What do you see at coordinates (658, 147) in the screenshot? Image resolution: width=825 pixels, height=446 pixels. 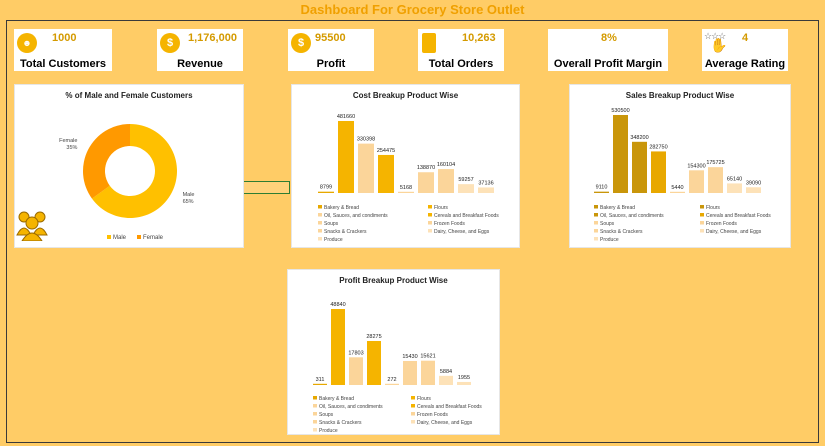 I see `bar-data-label: 282750` at bounding box center [658, 147].